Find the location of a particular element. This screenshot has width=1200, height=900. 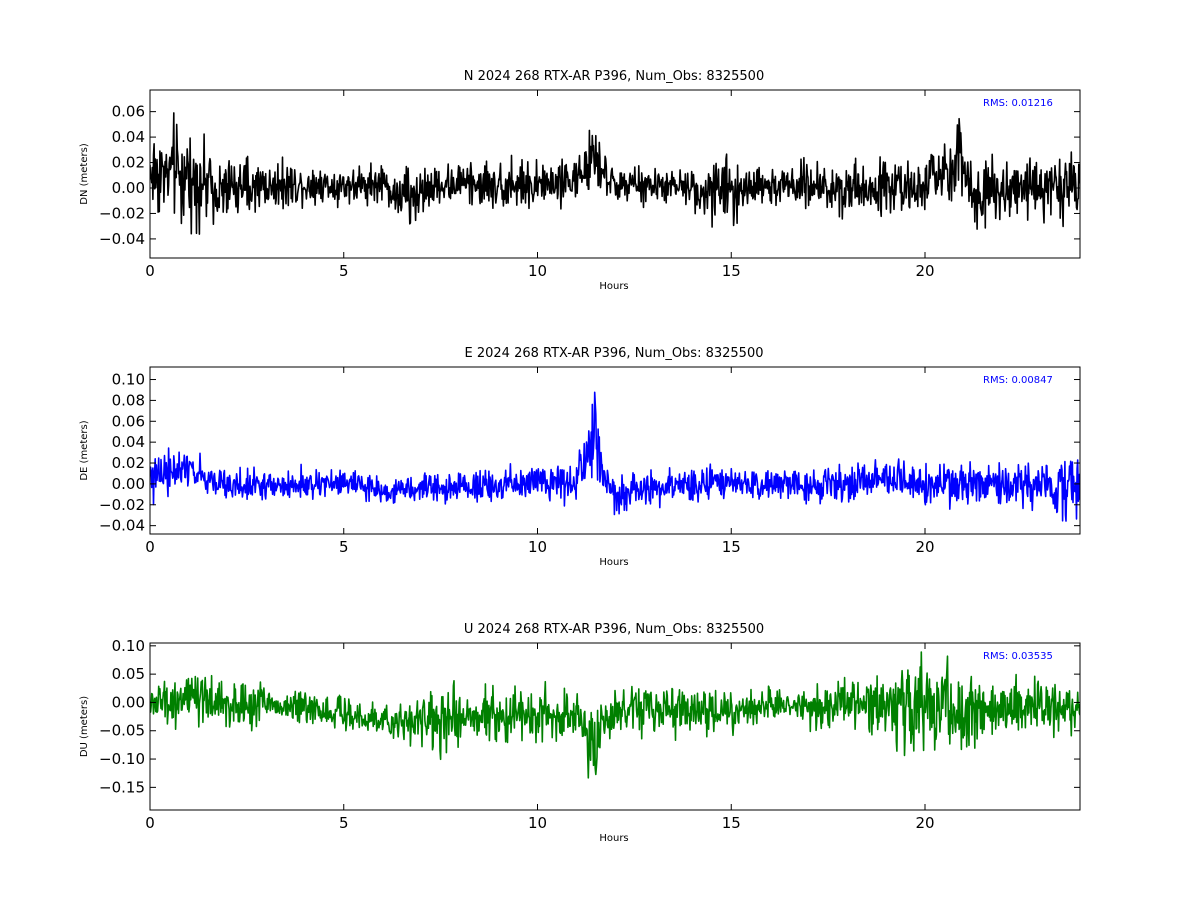

chart-1-x-tick-label: 0 is located at coordinates (150, 271).